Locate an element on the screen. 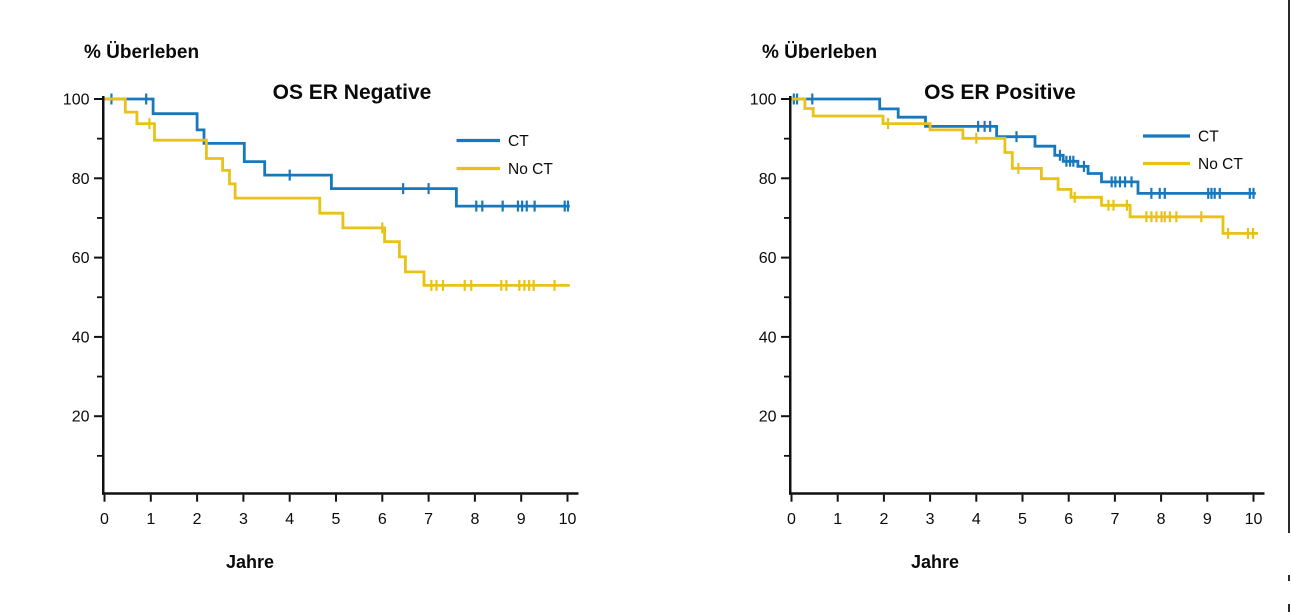  chart-title: OS ER Negative is located at coordinates (352, 92).